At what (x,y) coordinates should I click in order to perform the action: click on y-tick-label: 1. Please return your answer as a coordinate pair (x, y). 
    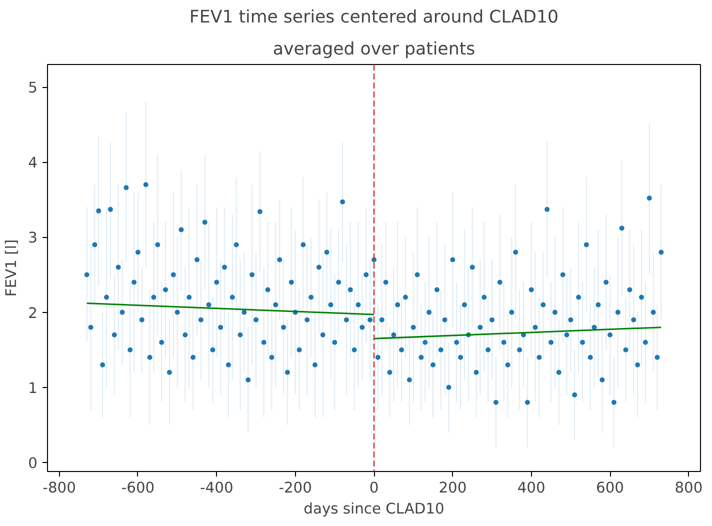
    Looking at the image, I should click on (33, 388).